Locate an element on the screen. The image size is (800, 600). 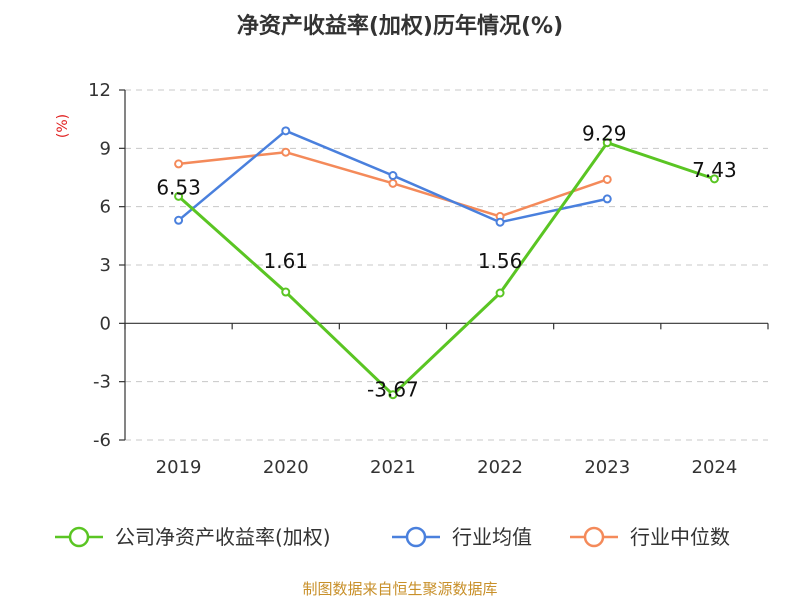
x-tick-label: 2021 is located at coordinates (393, 467).